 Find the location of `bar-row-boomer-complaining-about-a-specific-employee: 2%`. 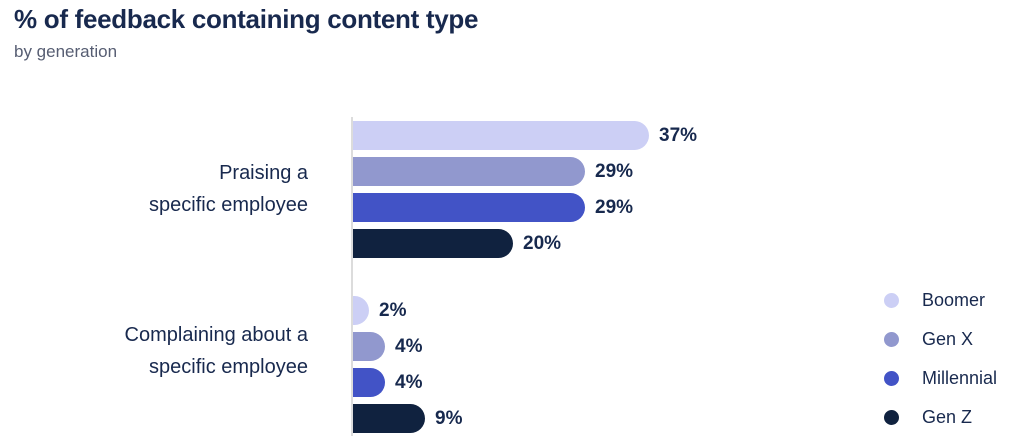

bar-row-boomer-complaining-about-a-specific-employee: 2% is located at coordinates (379, 310).